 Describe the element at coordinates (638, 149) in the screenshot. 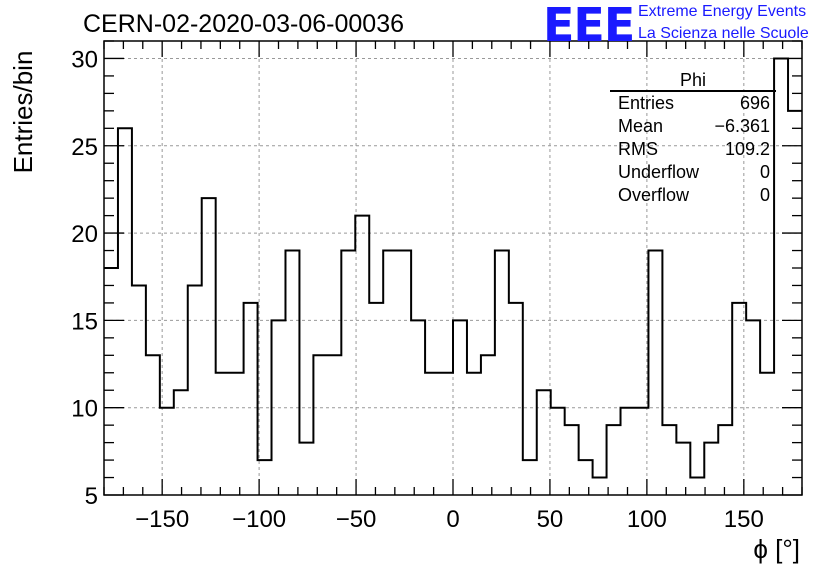

I see `stats-label: RMS` at that location.